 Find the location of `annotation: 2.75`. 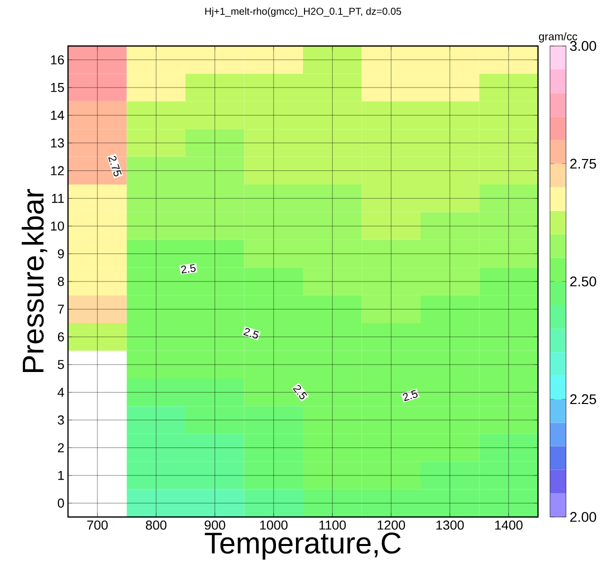

annotation: 2.75 is located at coordinates (115, 166).